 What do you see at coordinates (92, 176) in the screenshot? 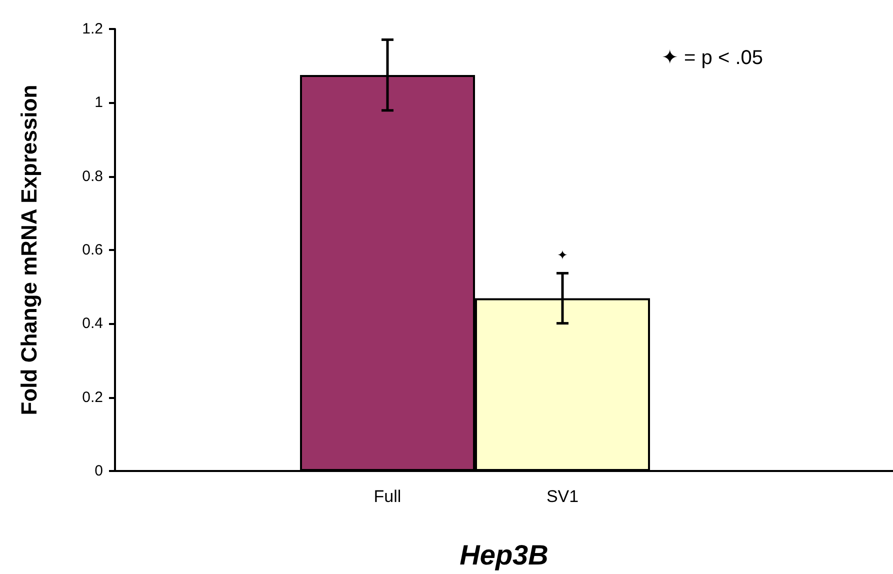
I see `y-tick-label: 0.8` at bounding box center [92, 176].